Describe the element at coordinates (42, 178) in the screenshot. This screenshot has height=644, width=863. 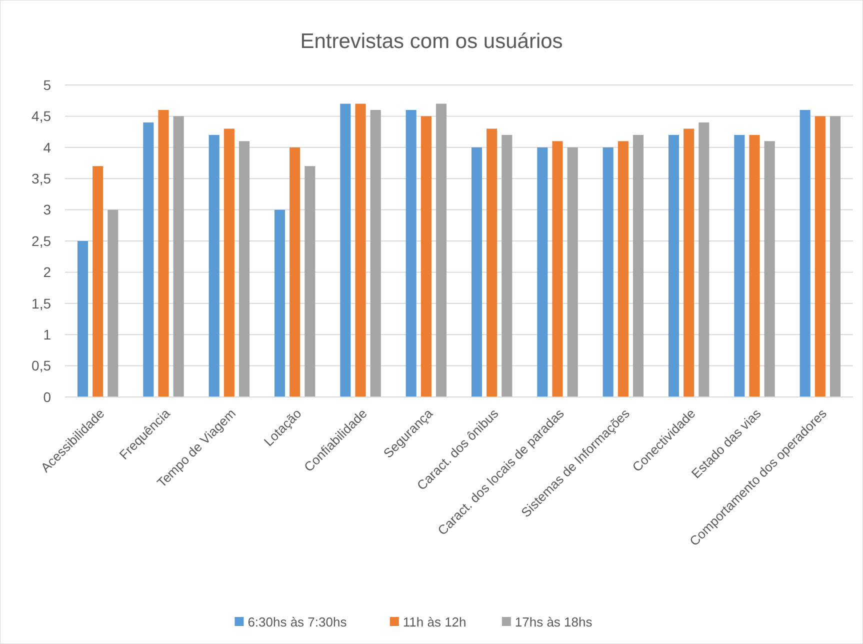
I see `y-tick-label: 3,5` at that location.